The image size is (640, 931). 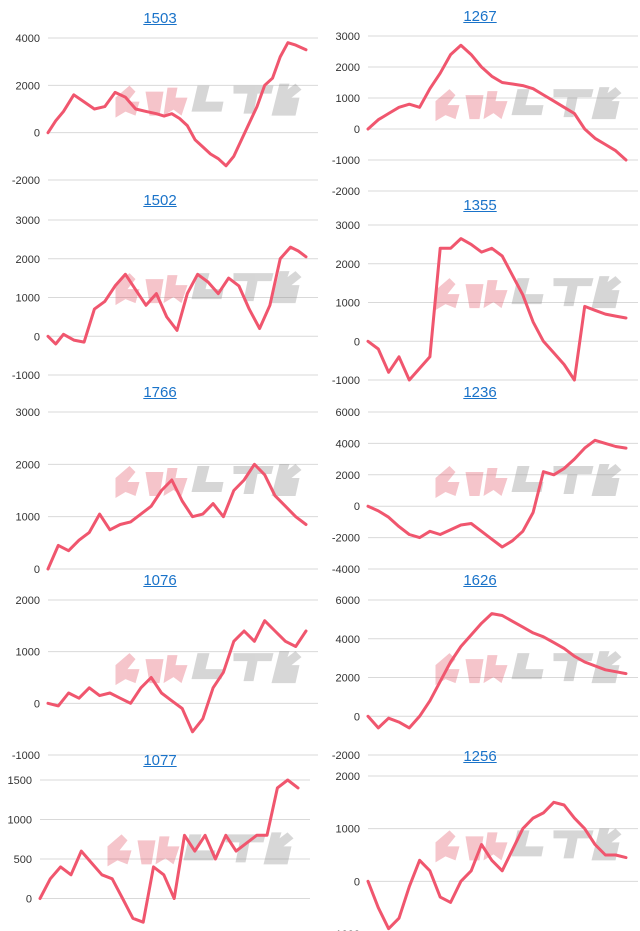 What do you see at coordinates (160, 18) in the screenshot?
I see `chart-title-link: 1503` at bounding box center [160, 18].